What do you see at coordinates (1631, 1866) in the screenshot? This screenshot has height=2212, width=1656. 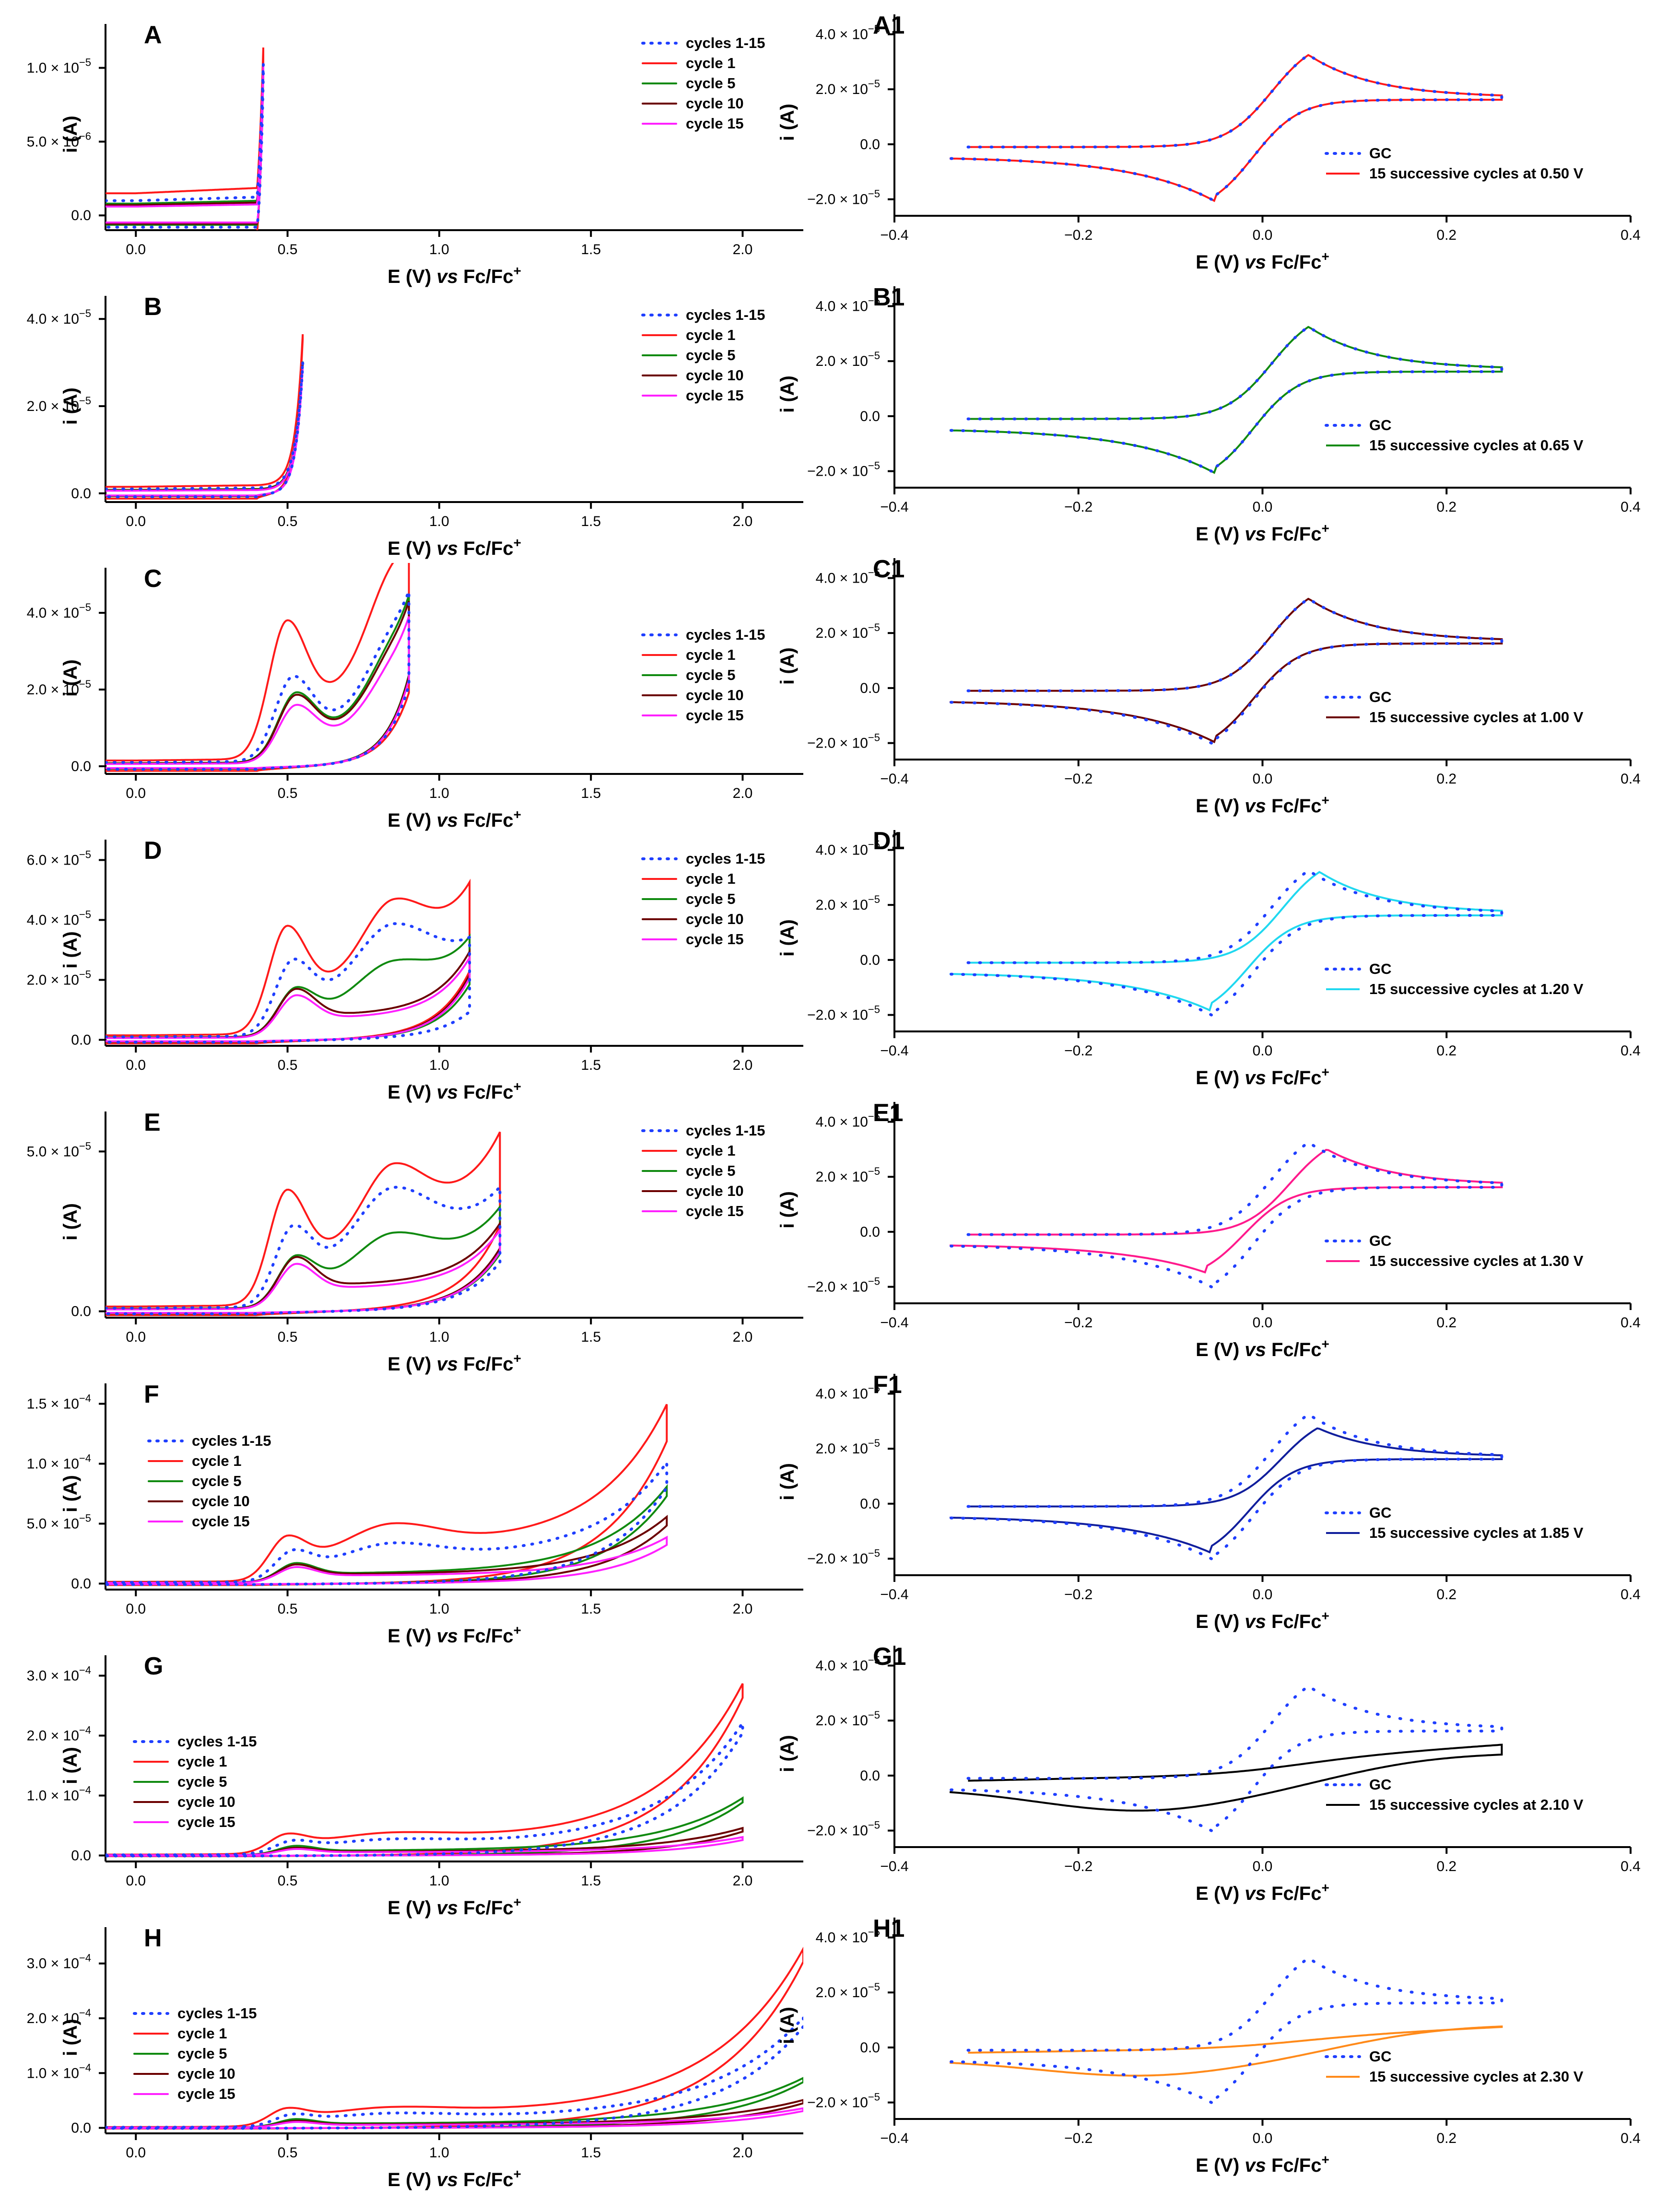 I see `x-tick-label-G1: 0.4` at bounding box center [1631, 1866].